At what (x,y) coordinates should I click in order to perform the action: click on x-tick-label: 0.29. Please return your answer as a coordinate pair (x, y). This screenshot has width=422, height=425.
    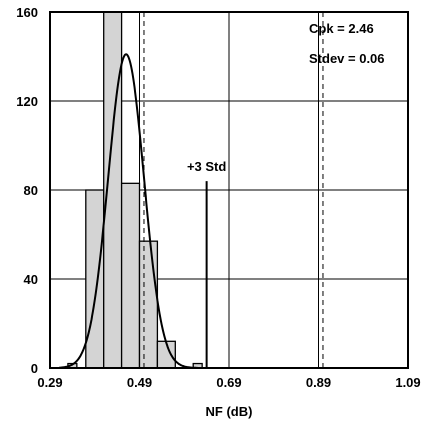
    Looking at the image, I should click on (49, 382).